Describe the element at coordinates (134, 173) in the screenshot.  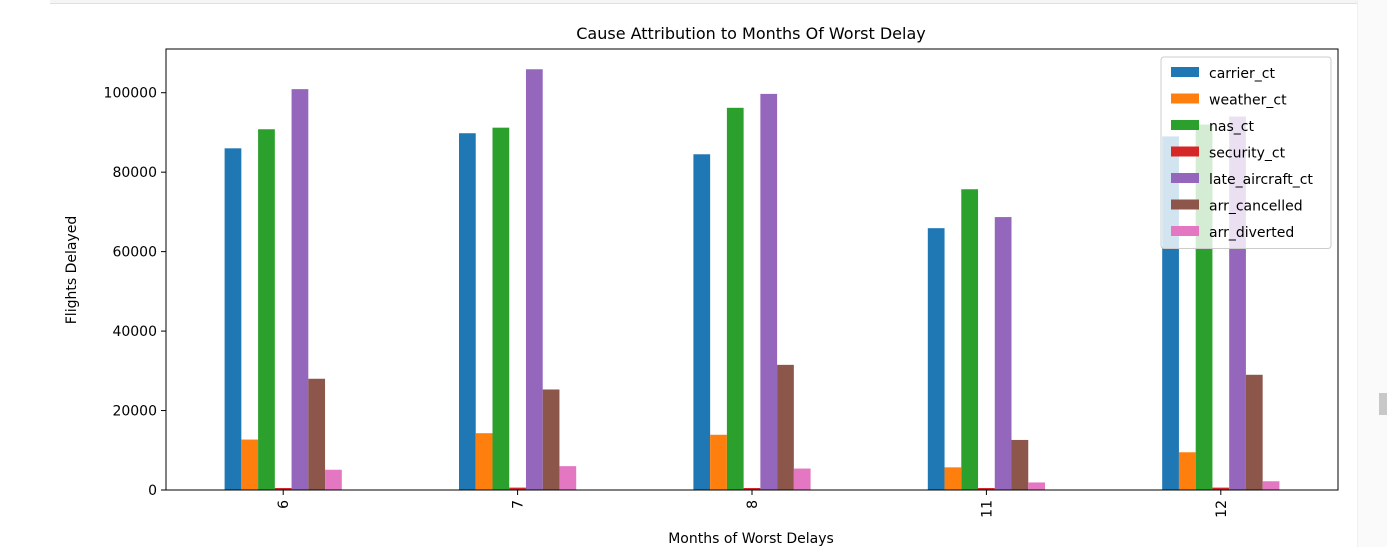
I see `y-tick-label: 80000` at that location.